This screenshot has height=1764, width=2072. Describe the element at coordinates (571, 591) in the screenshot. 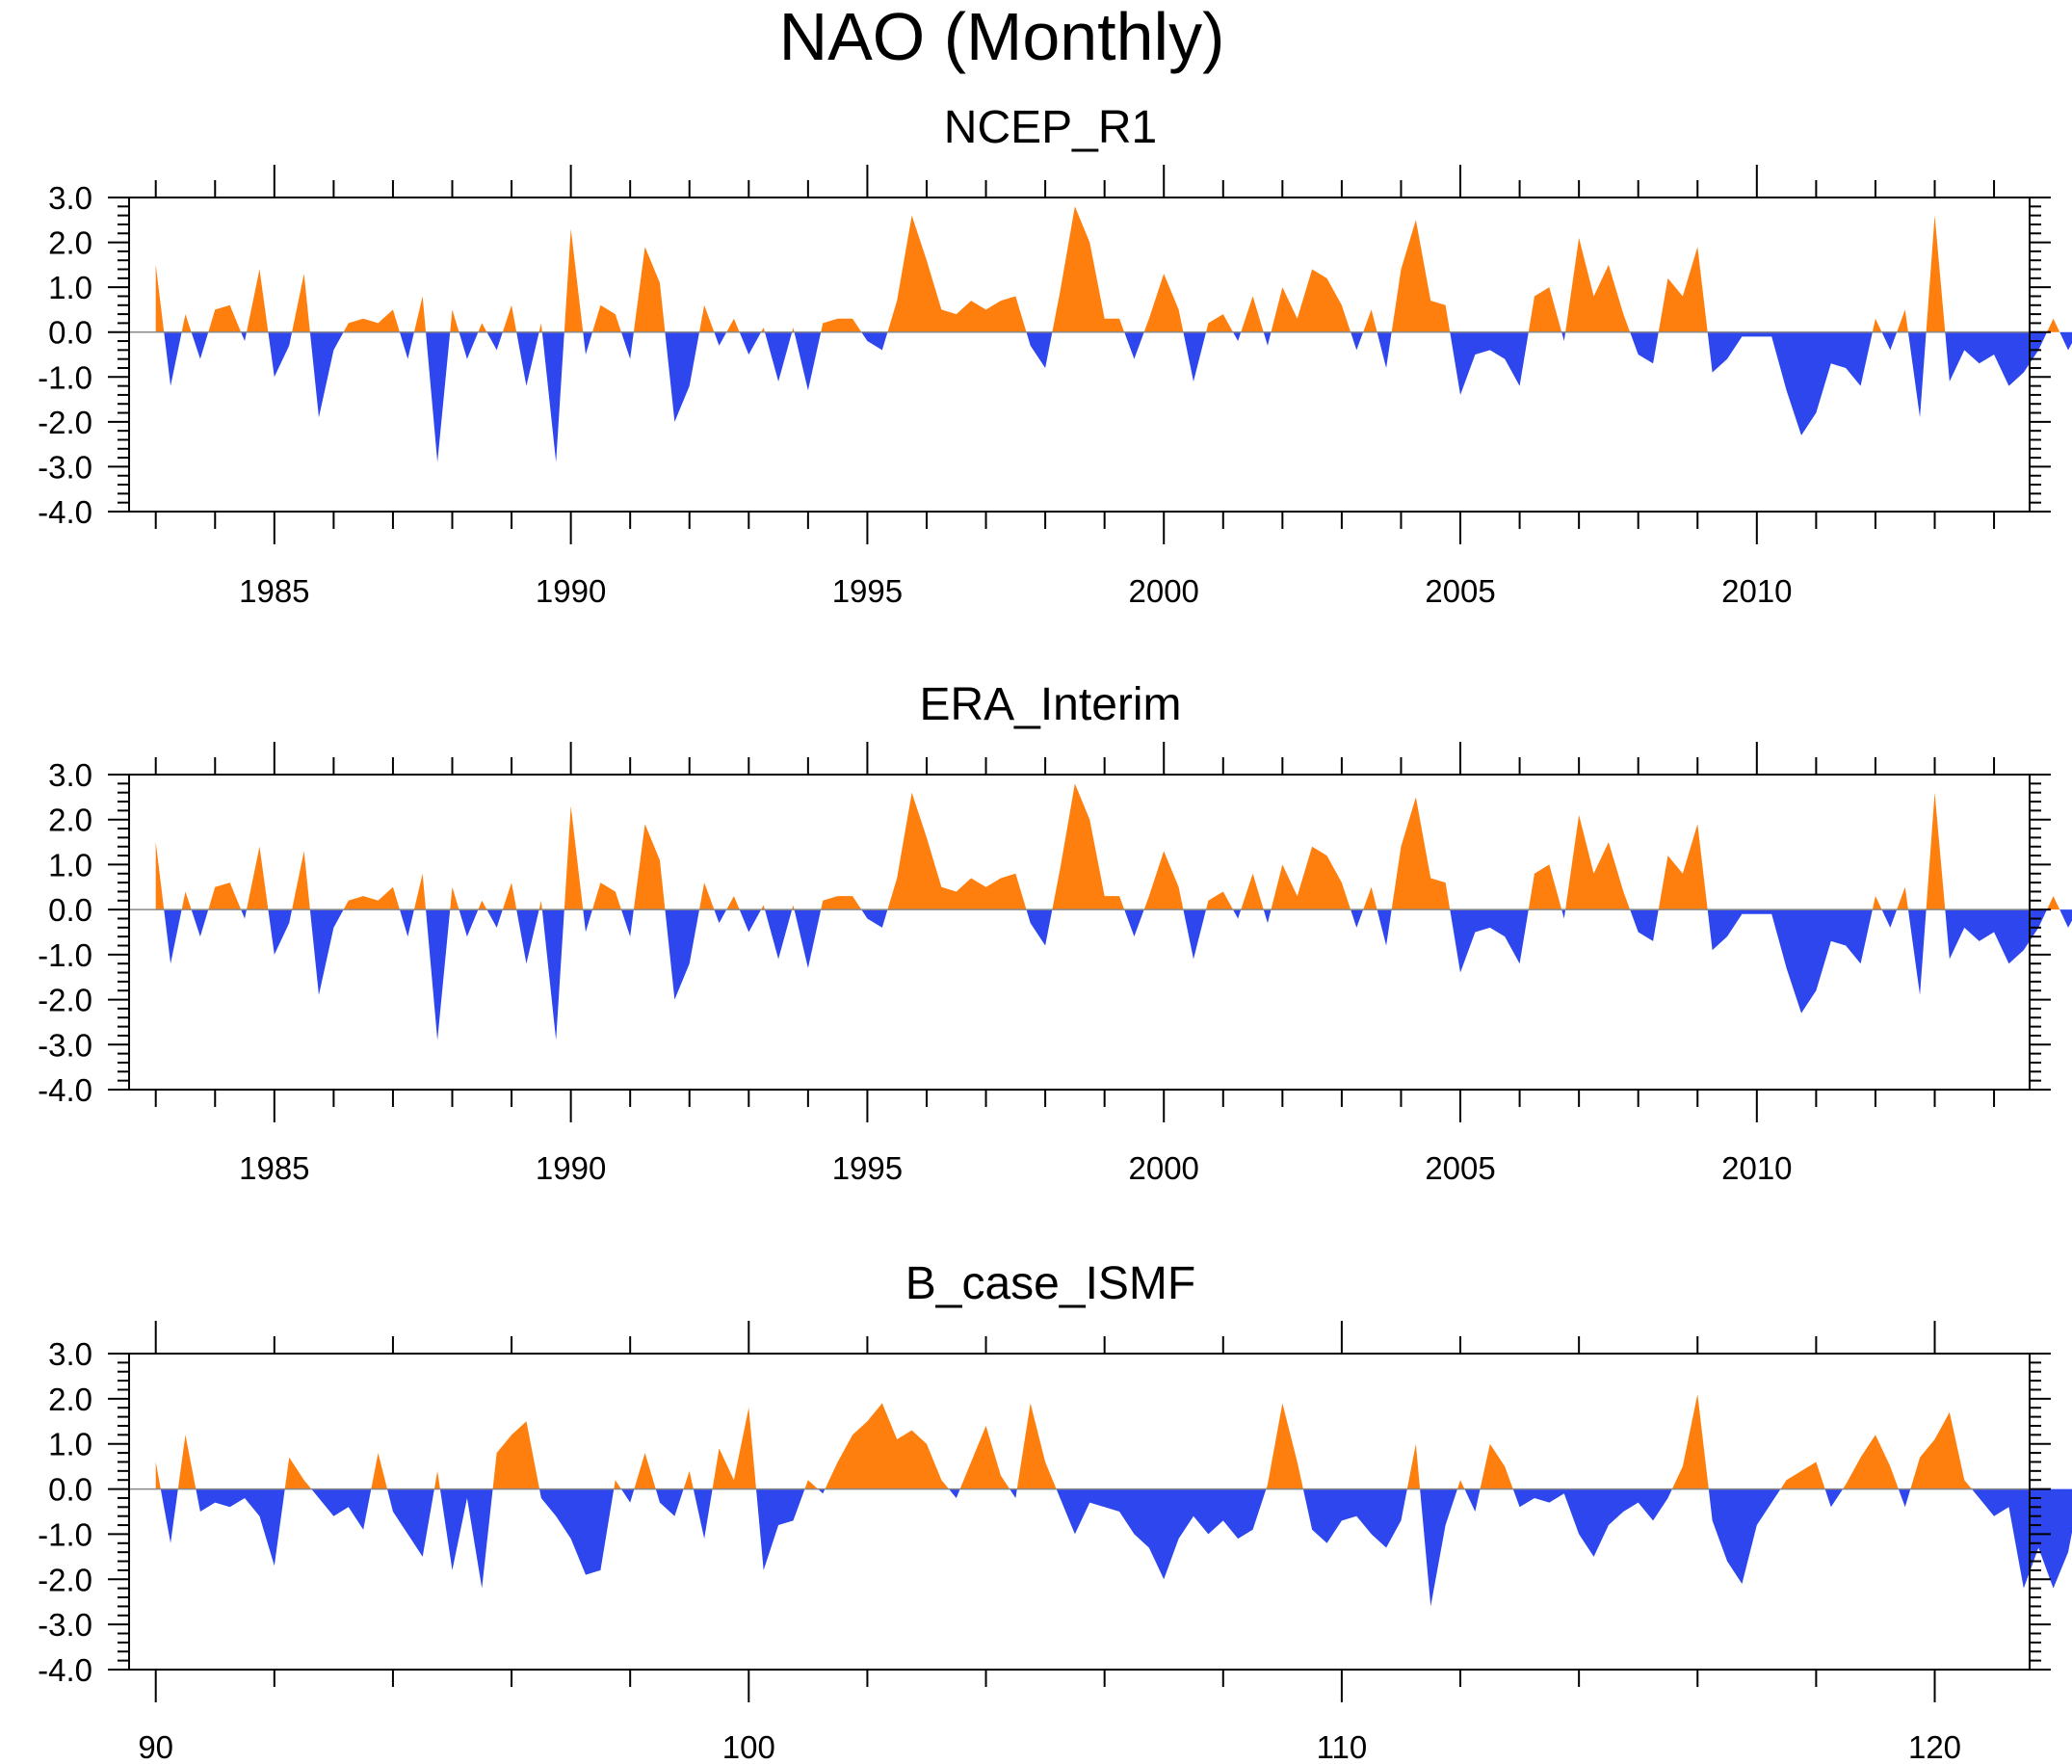

I see `x-tick-label: 1990` at that location.